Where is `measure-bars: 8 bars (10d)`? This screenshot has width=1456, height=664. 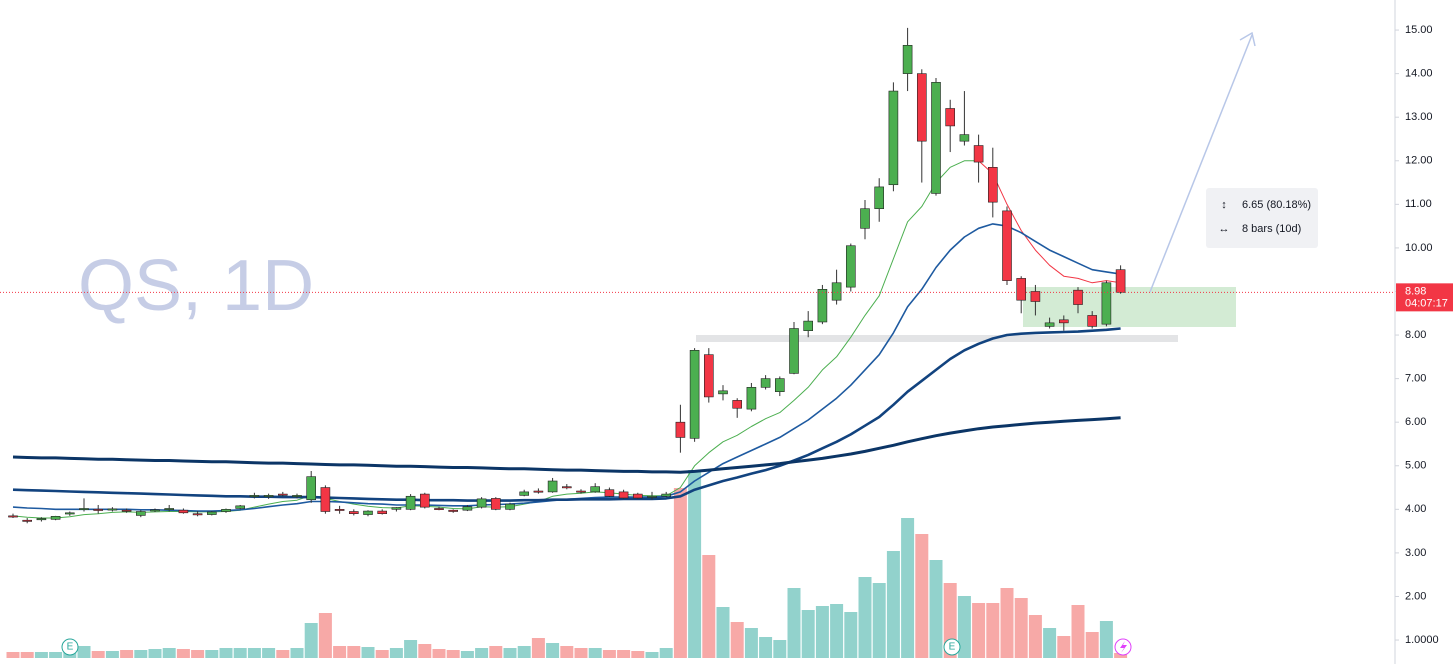
measure-bars: 8 bars (10d) is located at coordinates (1271, 229).